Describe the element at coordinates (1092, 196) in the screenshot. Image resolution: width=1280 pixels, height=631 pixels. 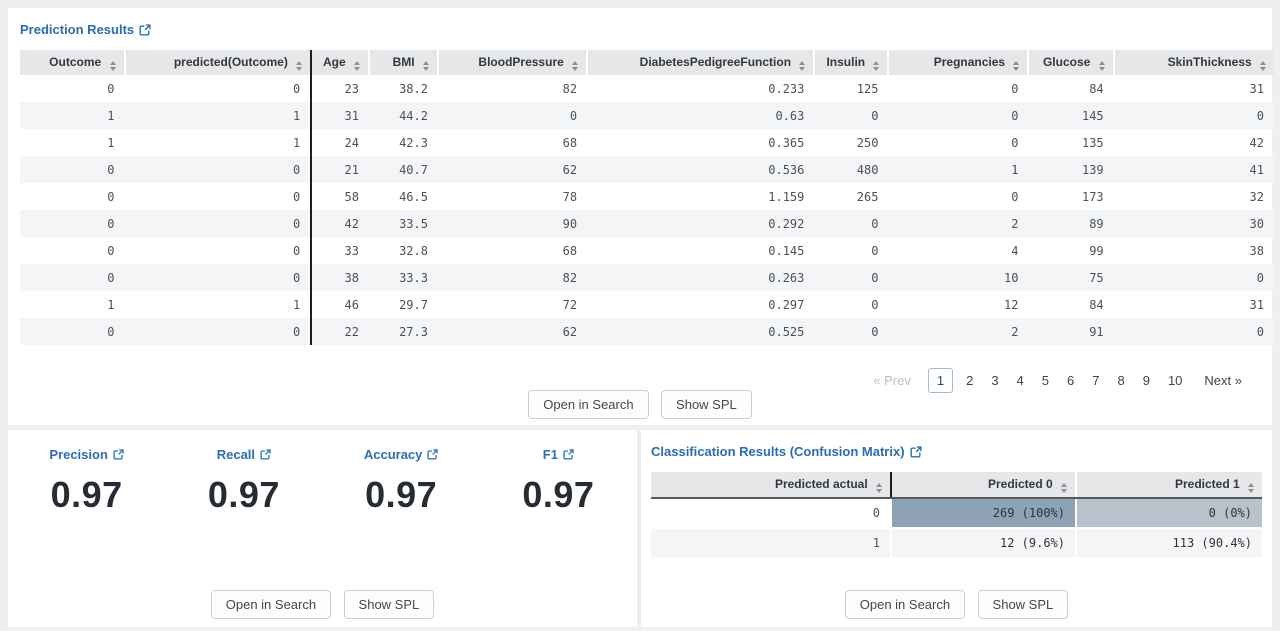
I see `table-cell: 173` at that location.